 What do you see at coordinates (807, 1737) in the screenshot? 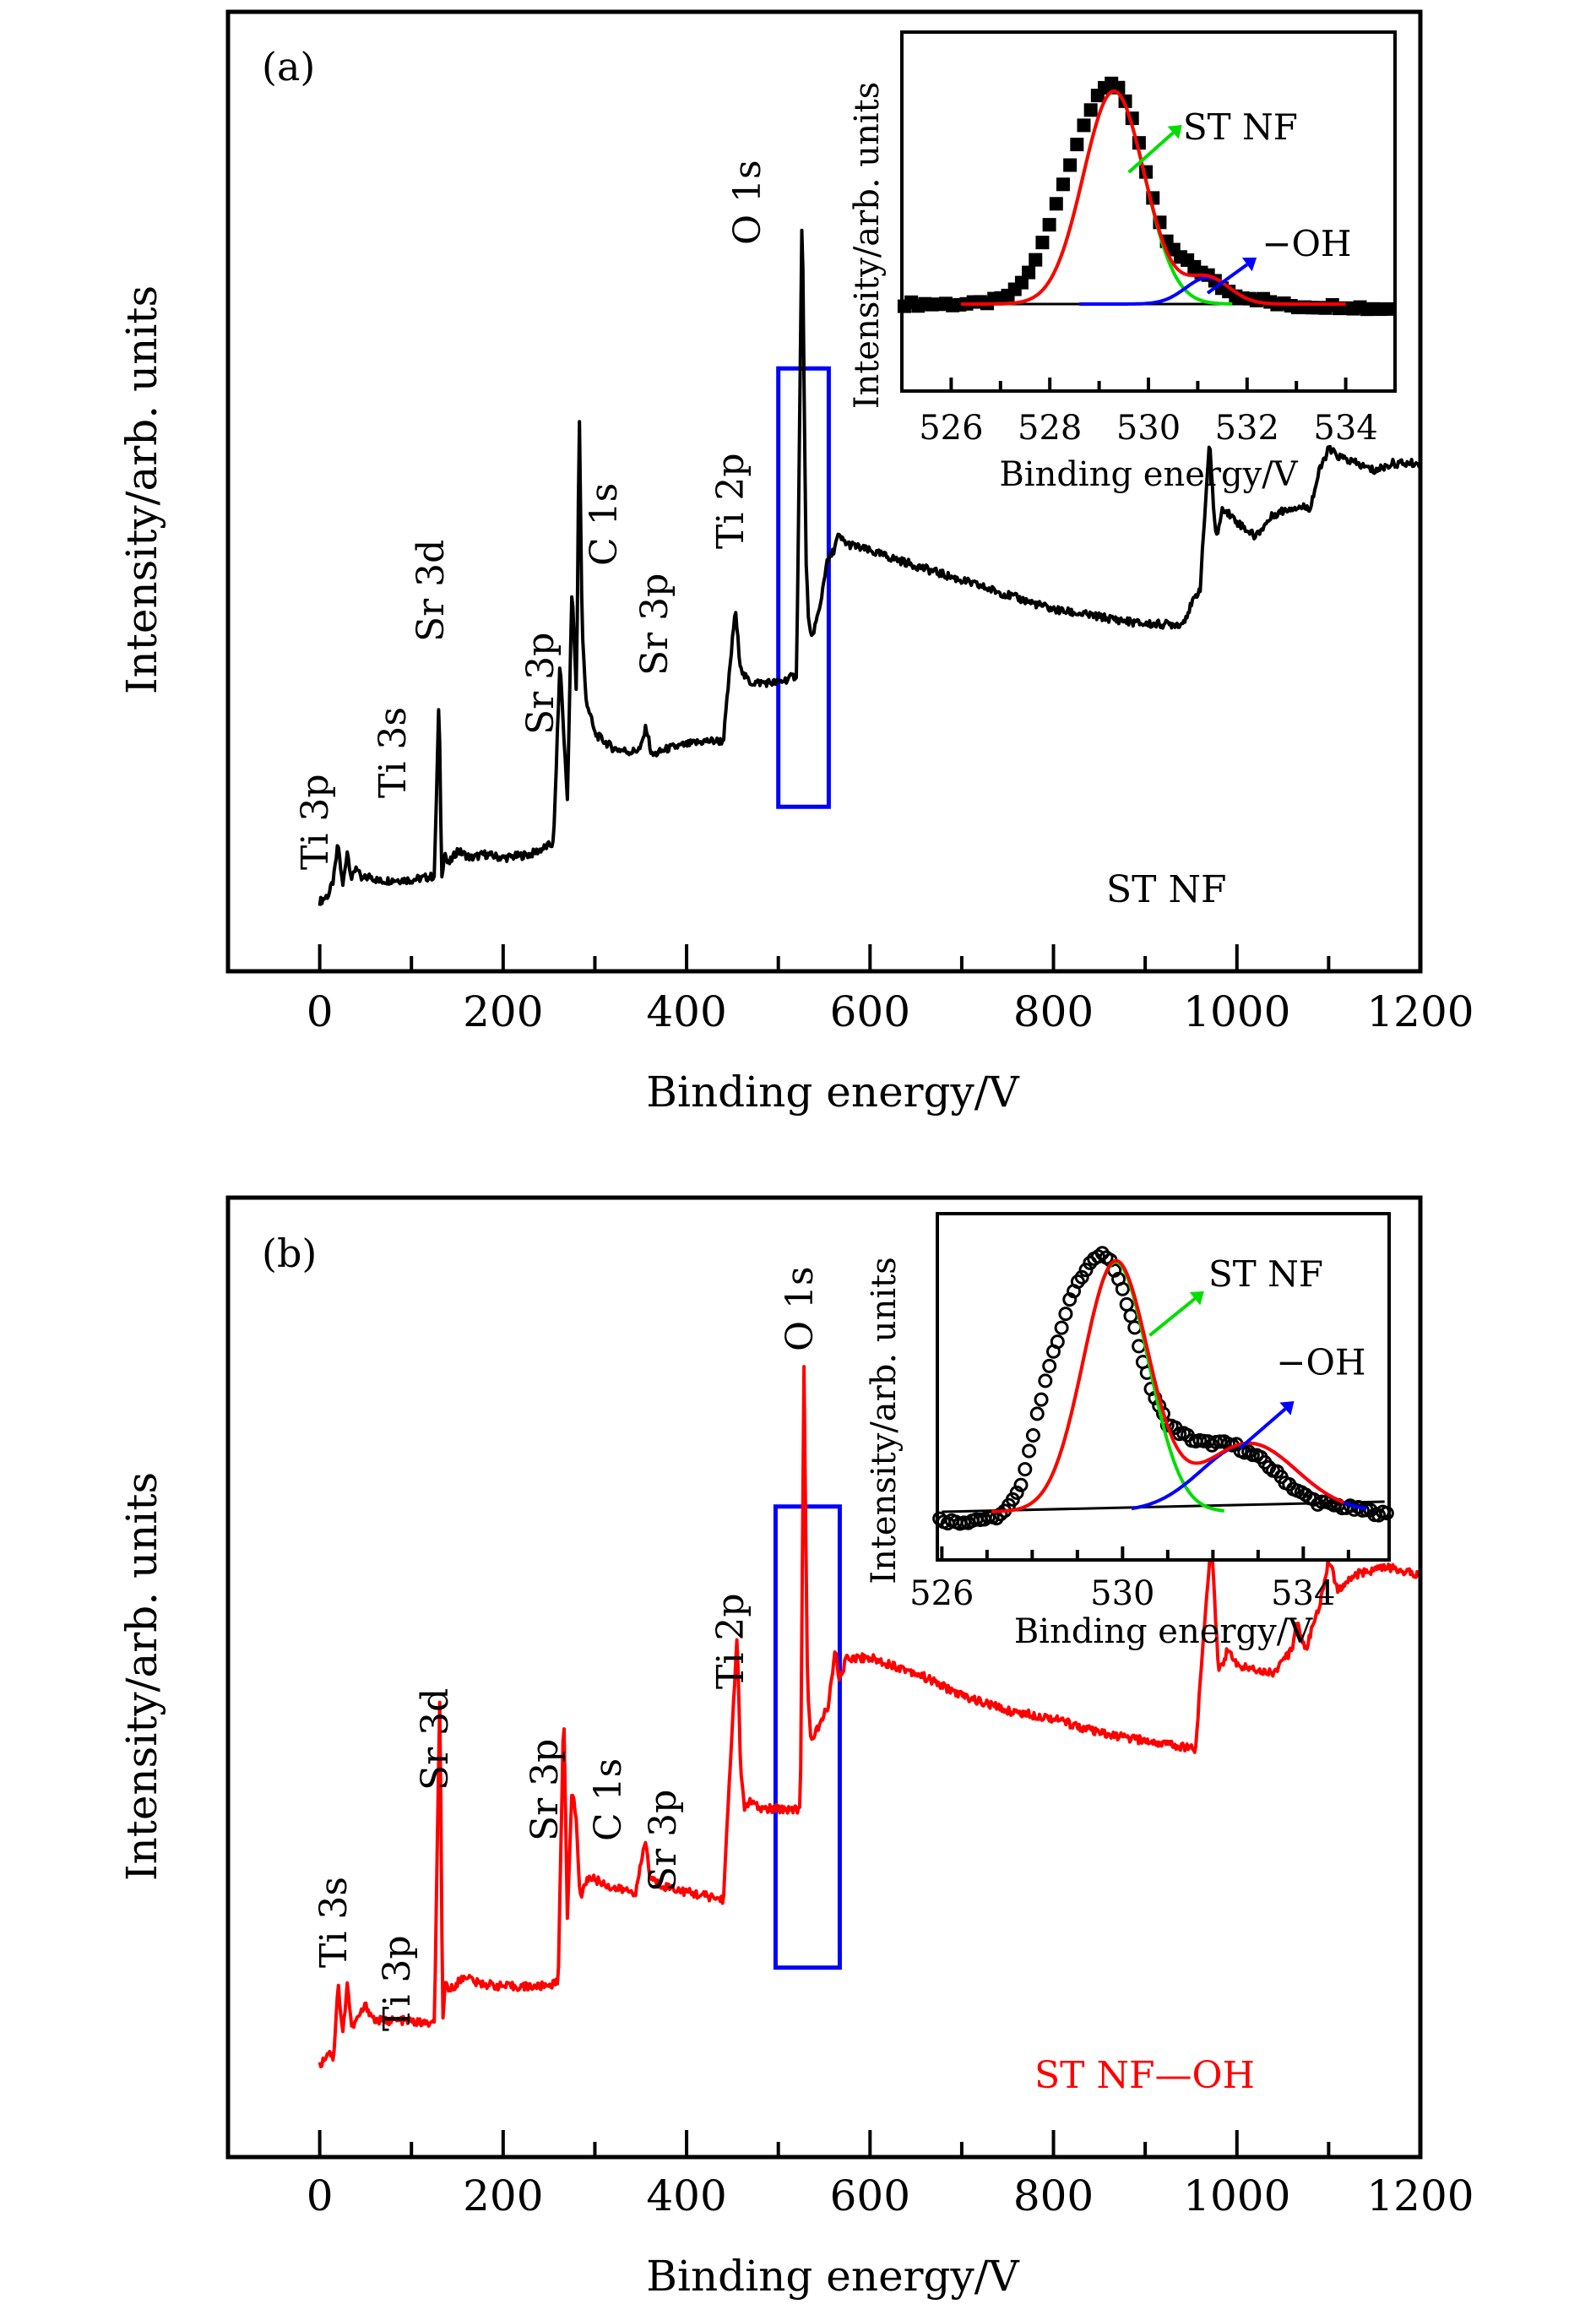
I see `o1s-highlight-box` at bounding box center [807, 1737].